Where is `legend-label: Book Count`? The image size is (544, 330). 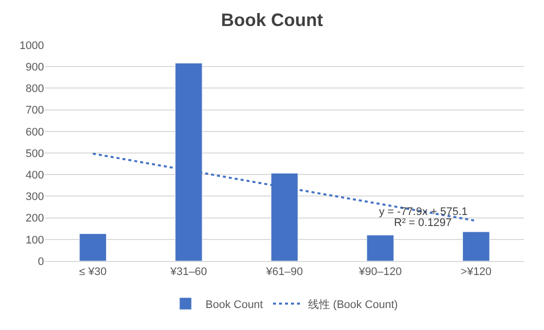 legend-label: Book Count is located at coordinates (234, 304).